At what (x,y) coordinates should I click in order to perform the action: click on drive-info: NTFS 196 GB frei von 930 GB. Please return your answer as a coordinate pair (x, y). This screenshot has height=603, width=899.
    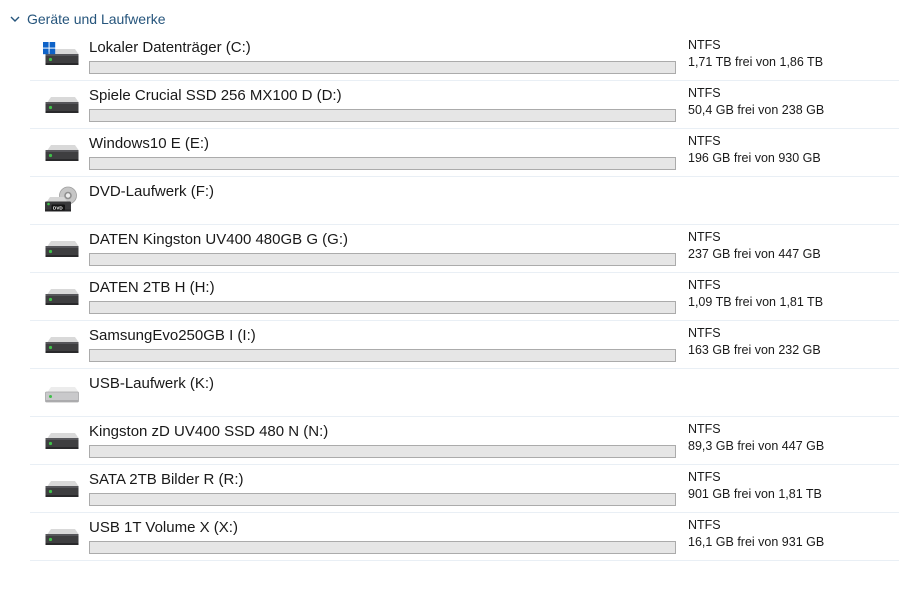
    Looking at the image, I should click on (793, 150).